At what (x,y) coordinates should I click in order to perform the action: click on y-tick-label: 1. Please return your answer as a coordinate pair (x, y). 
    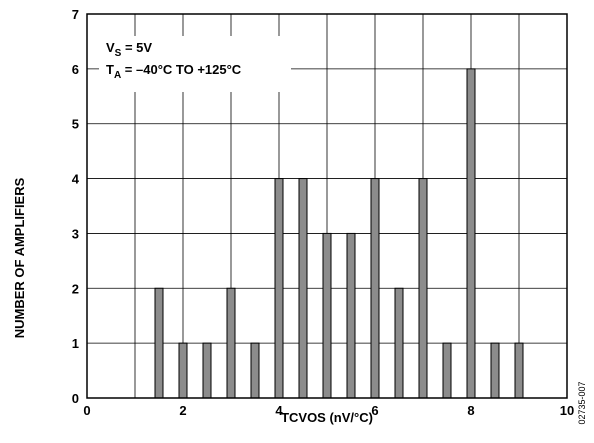
    Looking at the image, I should click on (75, 343).